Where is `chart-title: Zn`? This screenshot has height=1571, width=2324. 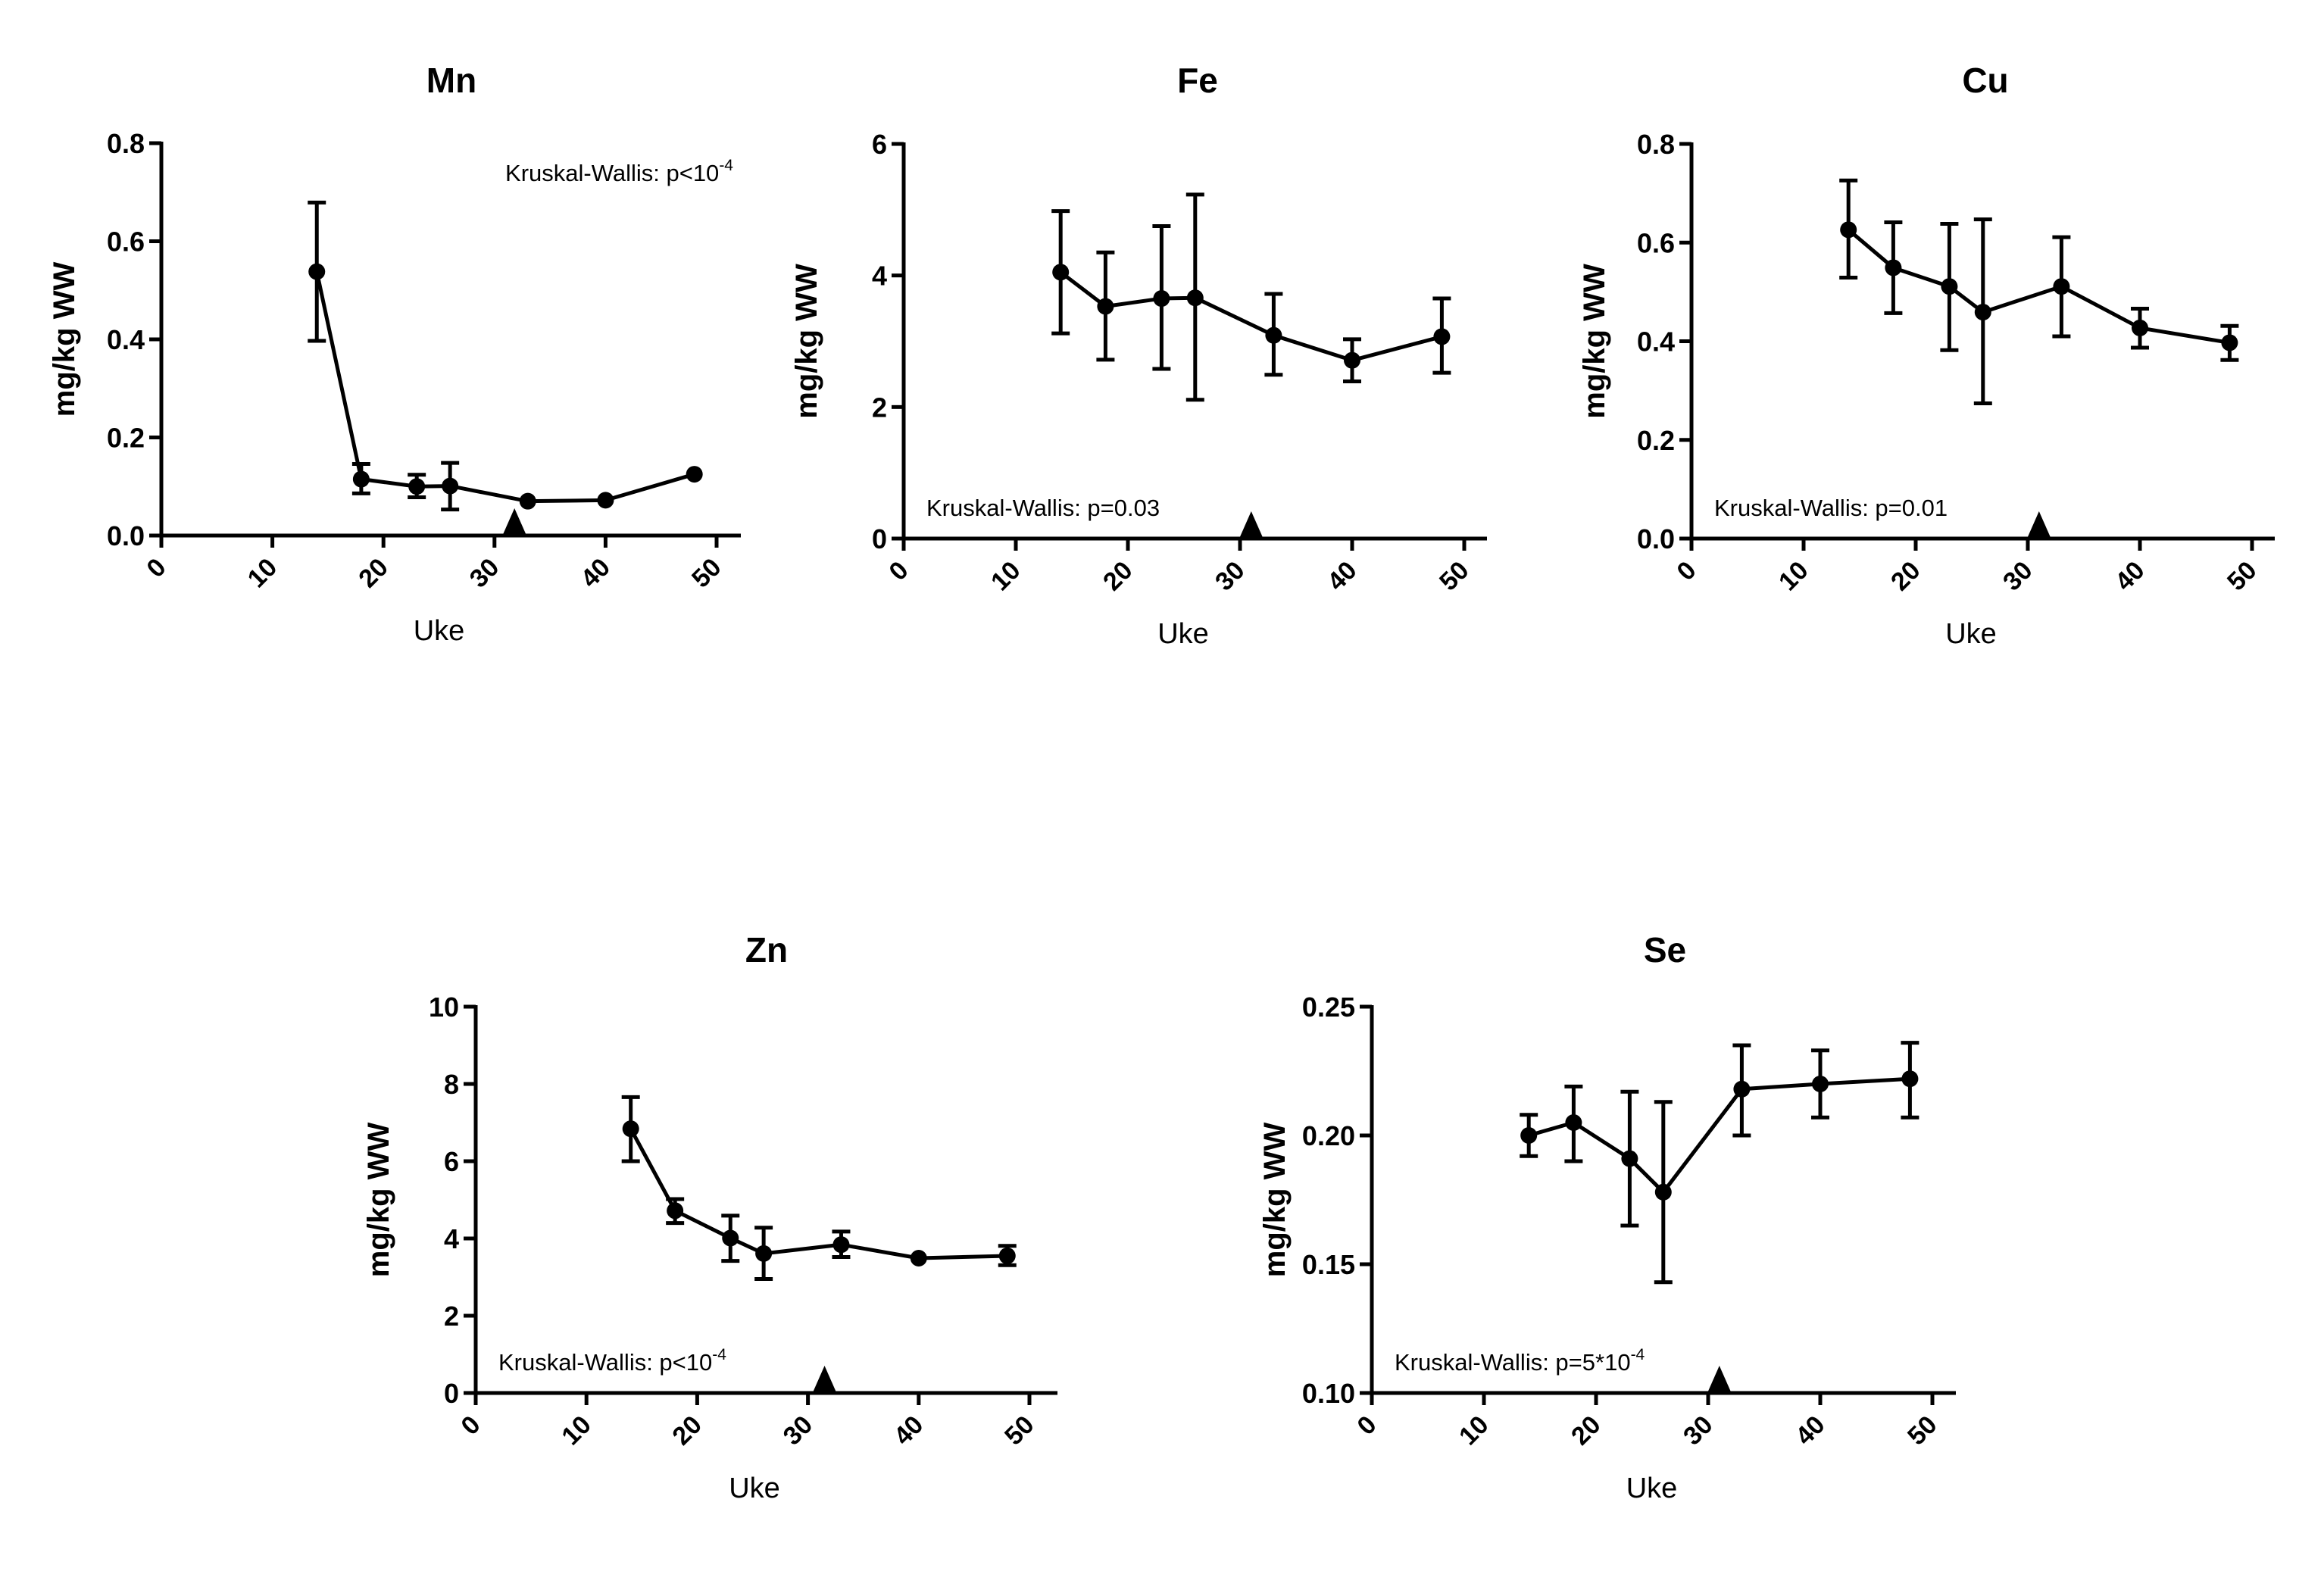
chart-title: Zn is located at coordinates (766, 950).